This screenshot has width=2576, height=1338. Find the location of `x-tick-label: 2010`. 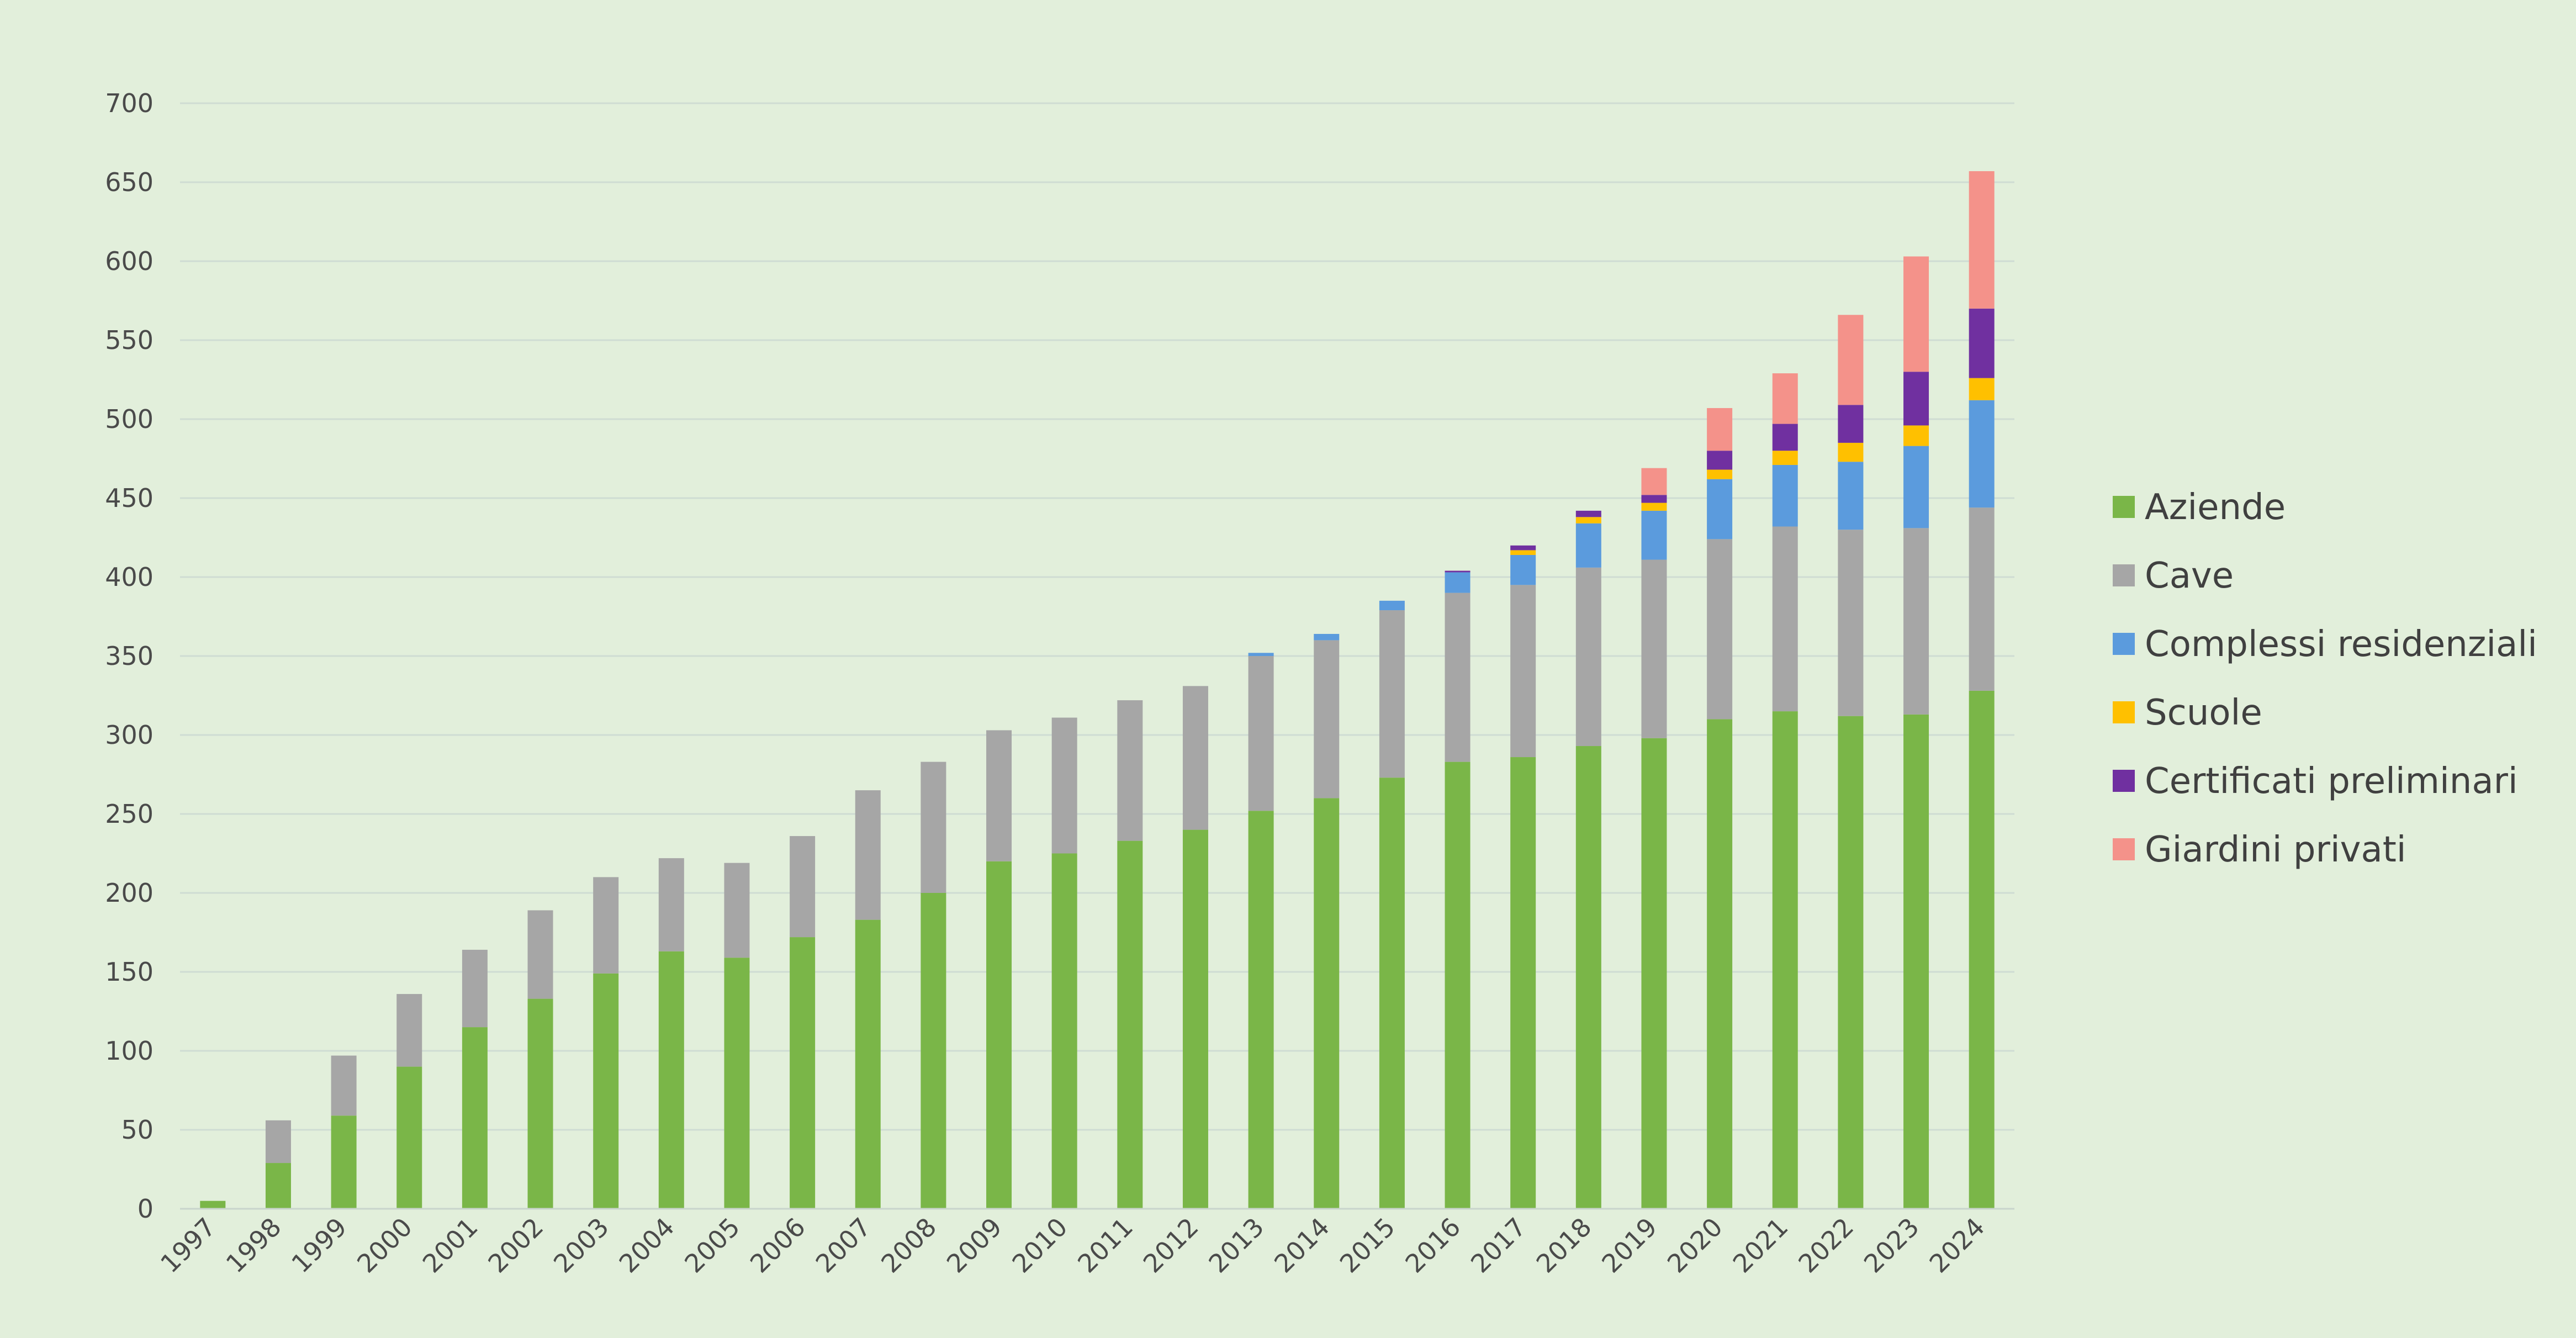

x-tick-label: 2010 is located at coordinates (1039, 1245).